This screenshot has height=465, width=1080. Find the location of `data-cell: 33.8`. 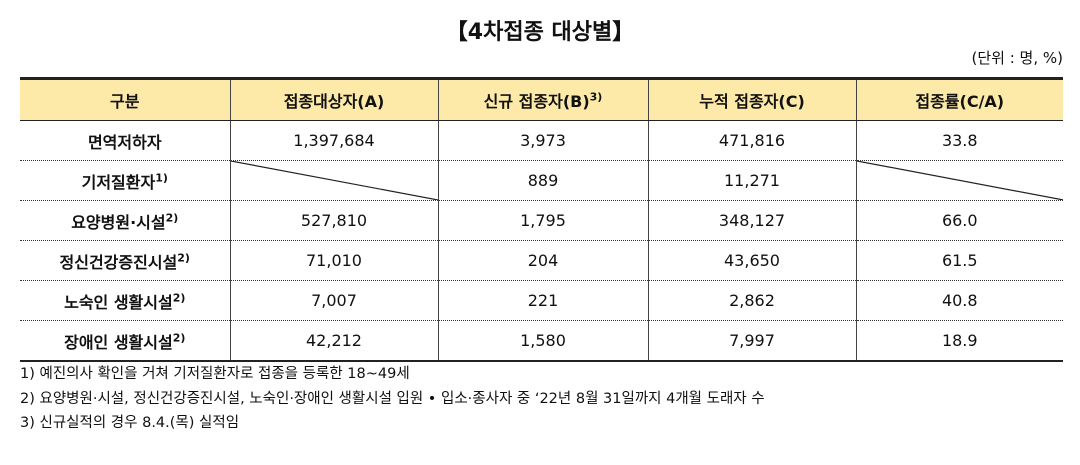

data-cell: 33.8 is located at coordinates (959, 140).